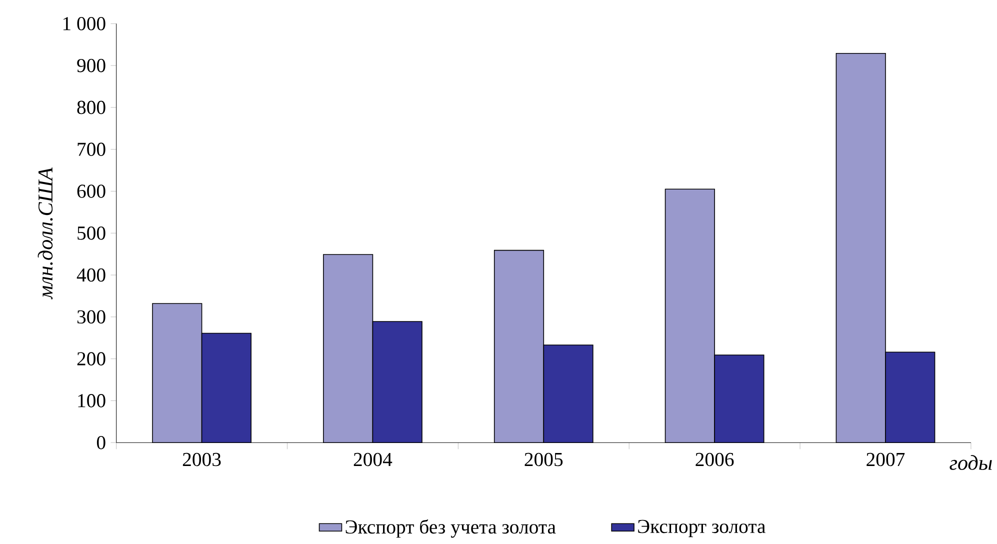 Image resolution: width=997 pixels, height=544 pixels. I want to click on y-tick-label: 800, so click(91, 107).